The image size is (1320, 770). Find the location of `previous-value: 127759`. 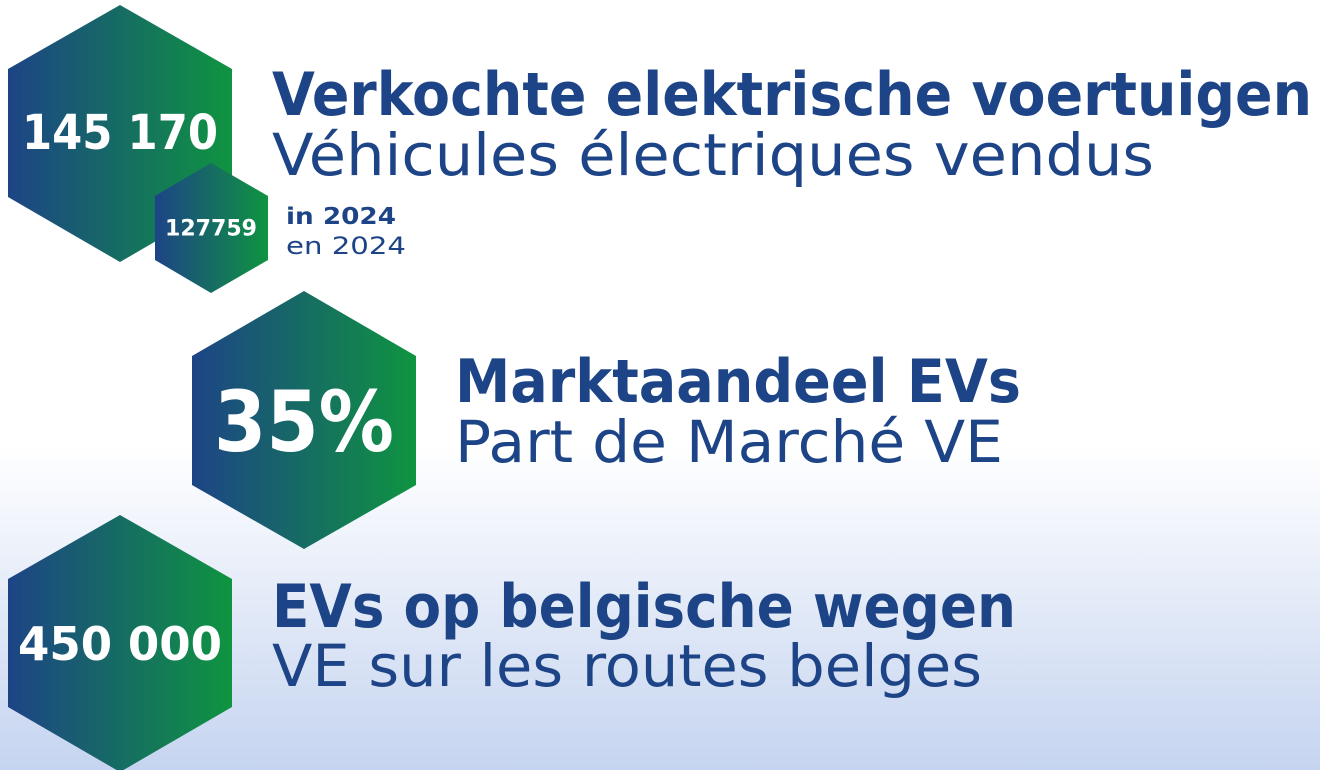

previous-value: 127759 is located at coordinates (211, 229).